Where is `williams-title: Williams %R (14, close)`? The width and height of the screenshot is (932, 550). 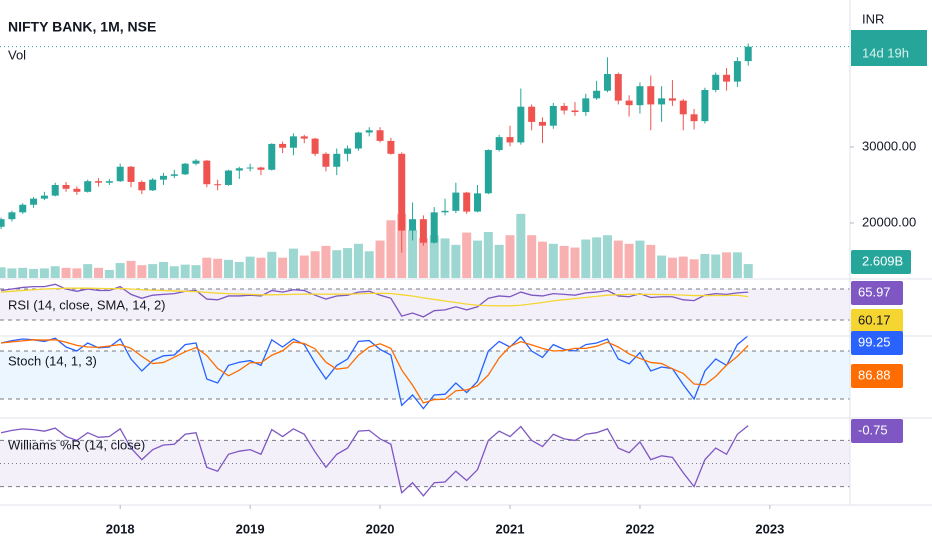
williams-title: Williams %R (14, close) is located at coordinates (76, 444).